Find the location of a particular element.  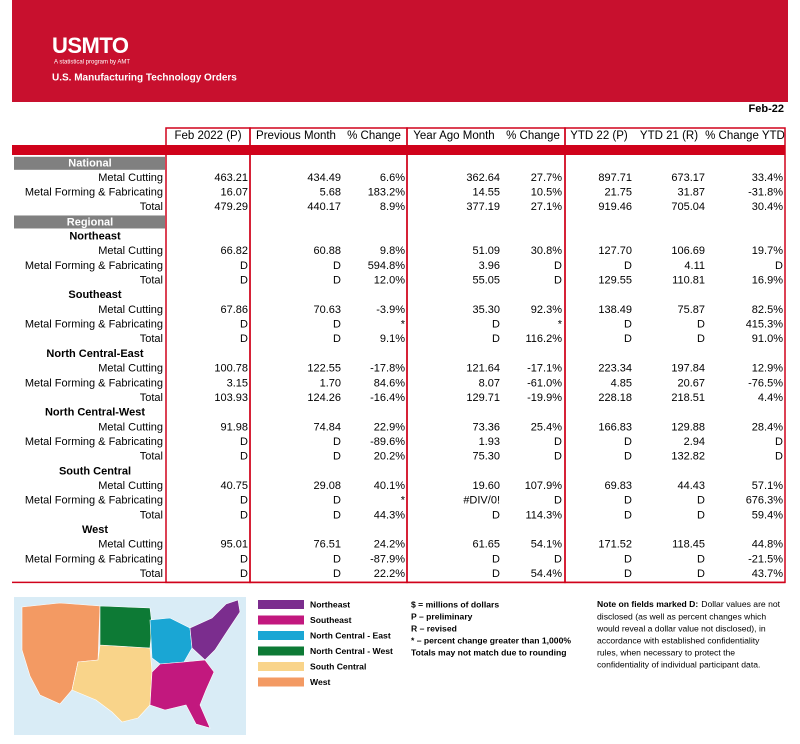

region-name: North Central-East is located at coordinates (95, 354).